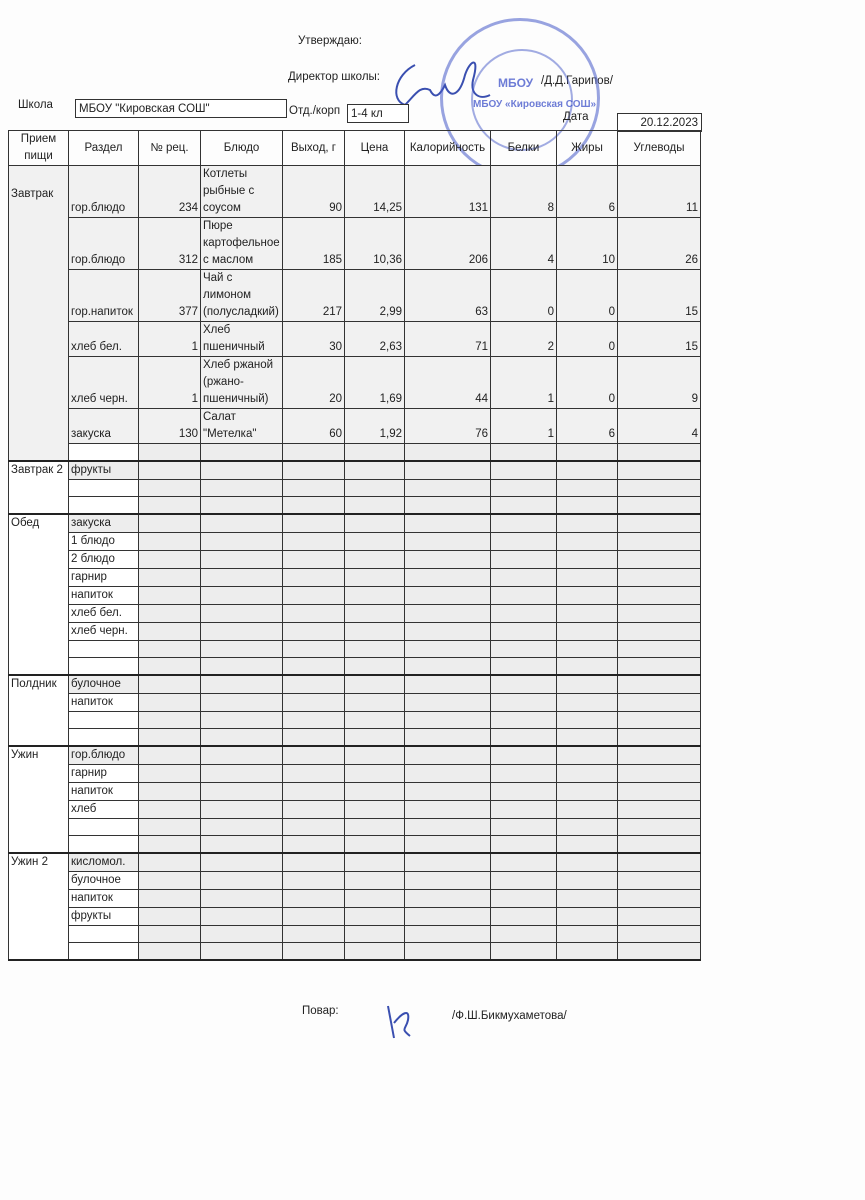  I want to click on meal-name: Завтрак, so click(38, 313).